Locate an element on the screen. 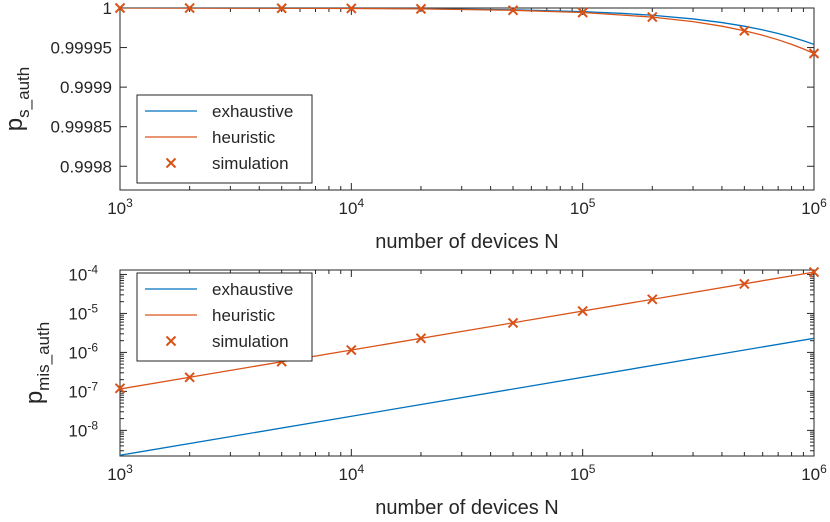  y-tick-label-exp: -8 is located at coordinates (92, 425).